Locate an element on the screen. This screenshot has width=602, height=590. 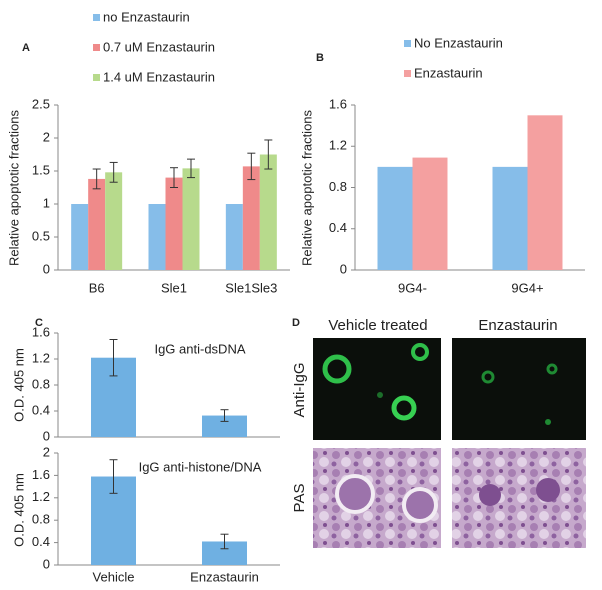
x-tick-label: 9G4+ is located at coordinates (527, 287).